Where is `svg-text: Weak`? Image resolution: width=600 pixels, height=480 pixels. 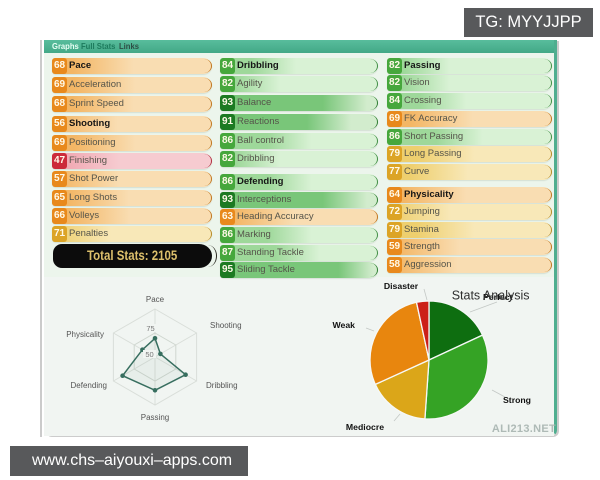
svg-text: Weak is located at coordinates (343, 325).